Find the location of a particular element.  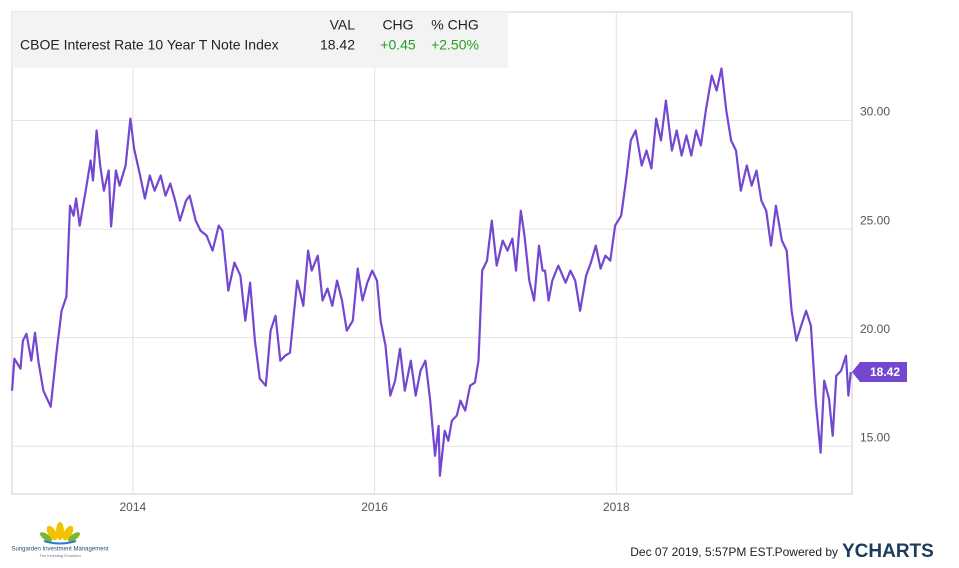

y-tick-label: 25.00 is located at coordinates (875, 220).